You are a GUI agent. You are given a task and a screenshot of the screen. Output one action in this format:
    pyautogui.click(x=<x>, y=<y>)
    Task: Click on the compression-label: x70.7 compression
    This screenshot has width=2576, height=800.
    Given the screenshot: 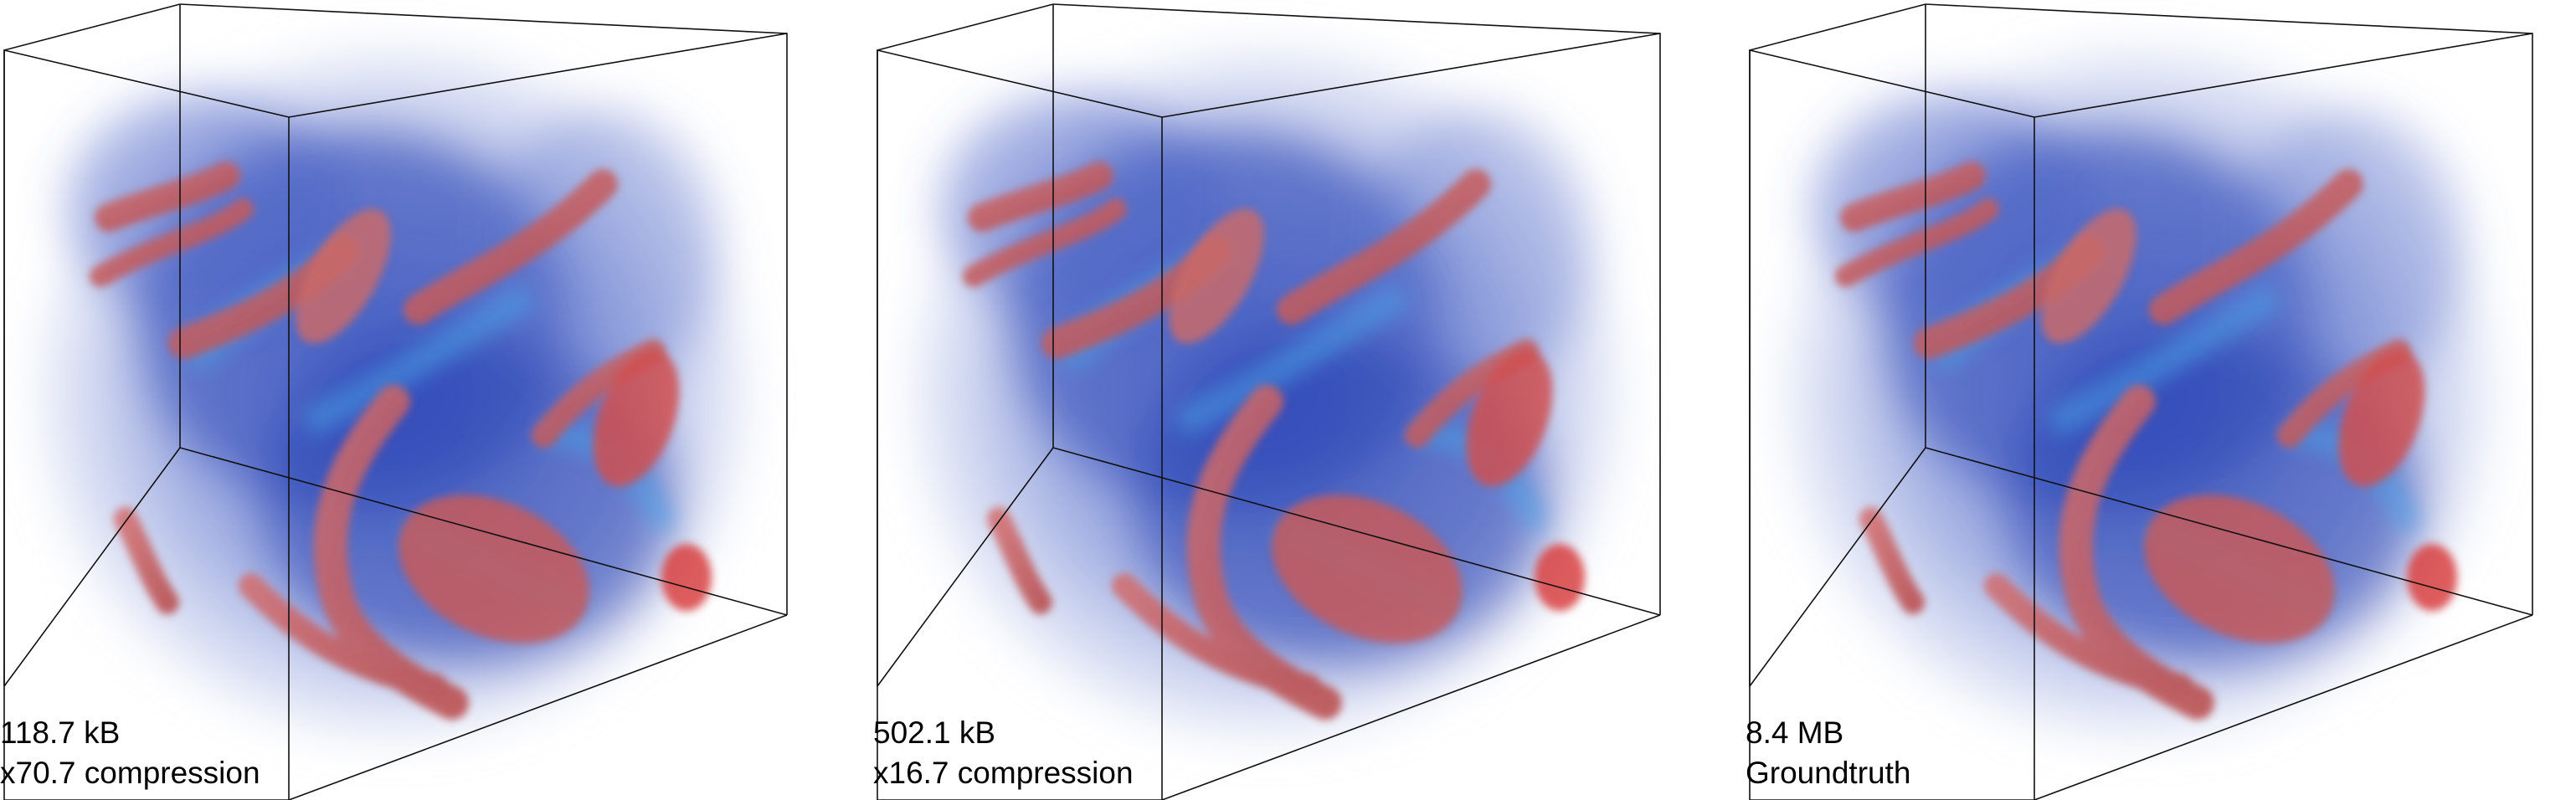 What is the action you would take?
    pyautogui.click(x=130, y=773)
    